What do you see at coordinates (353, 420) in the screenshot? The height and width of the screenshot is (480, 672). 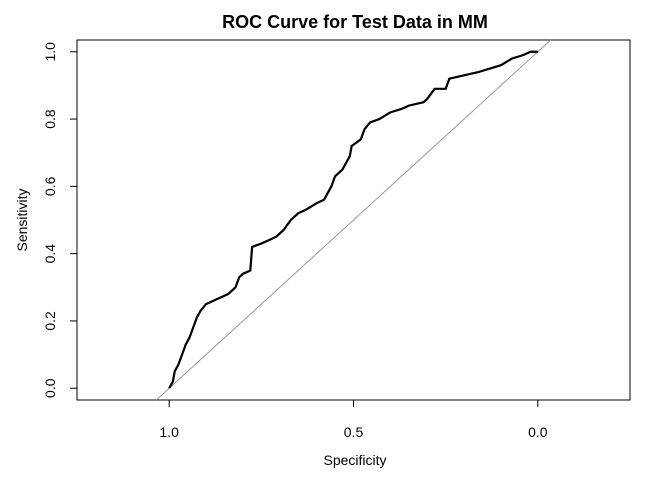 I see `x-axis: 1.0 0.5 0.0` at bounding box center [353, 420].